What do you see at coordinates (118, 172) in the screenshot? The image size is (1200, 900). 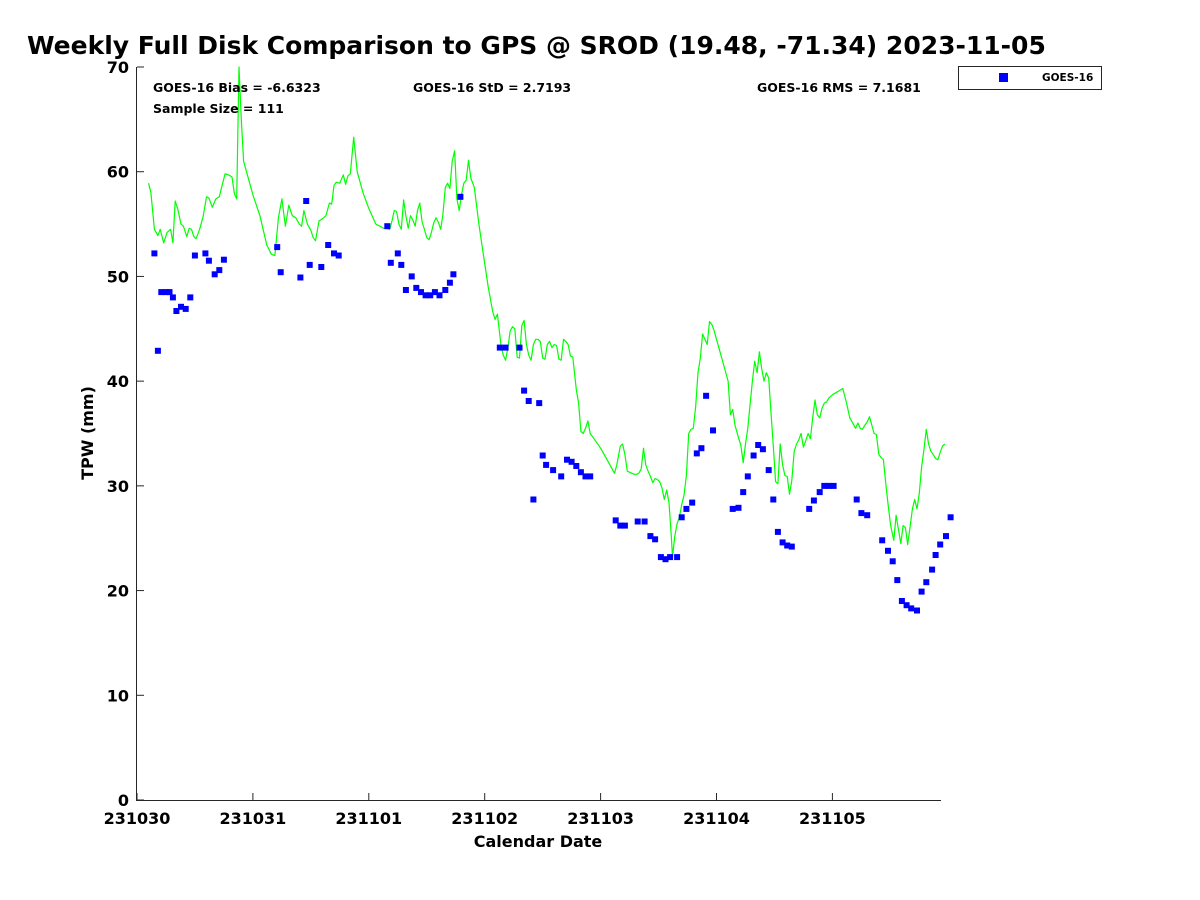 I see `y-tick-label: 60` at bounding box center [118, 172].